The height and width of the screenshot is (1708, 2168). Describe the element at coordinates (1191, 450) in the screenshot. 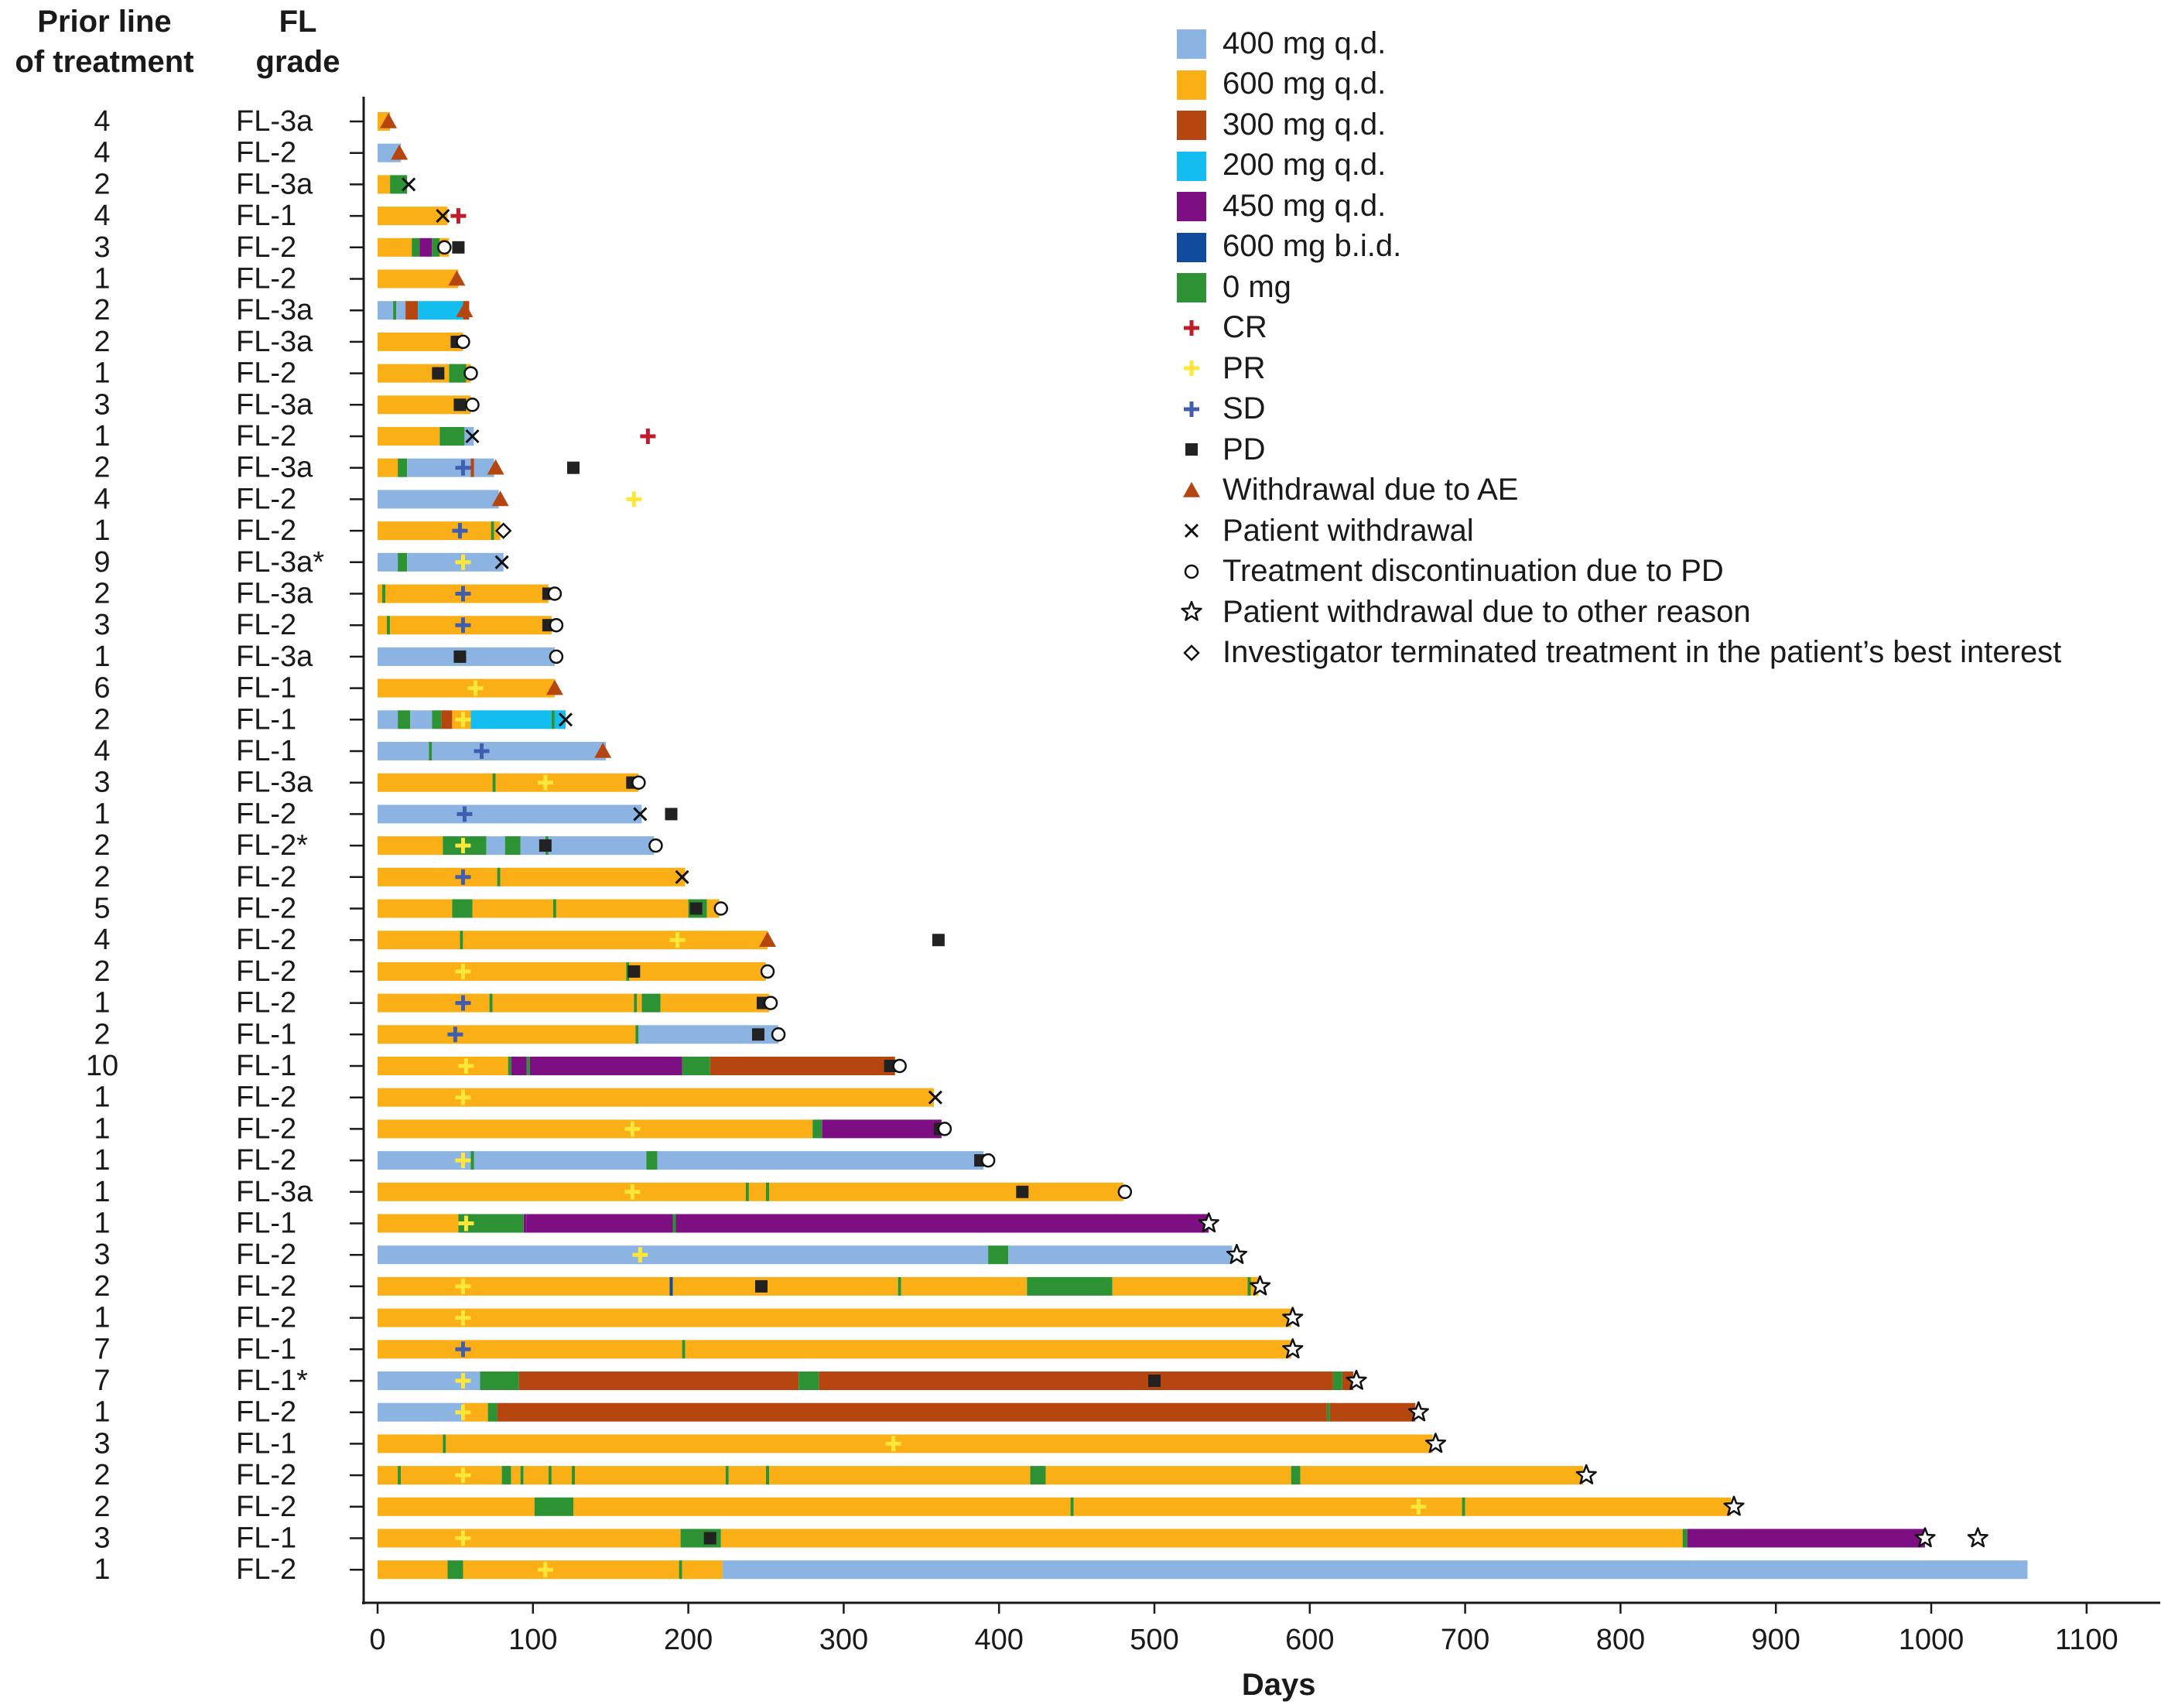

I see `legend-marker-PD-sq` at that location.